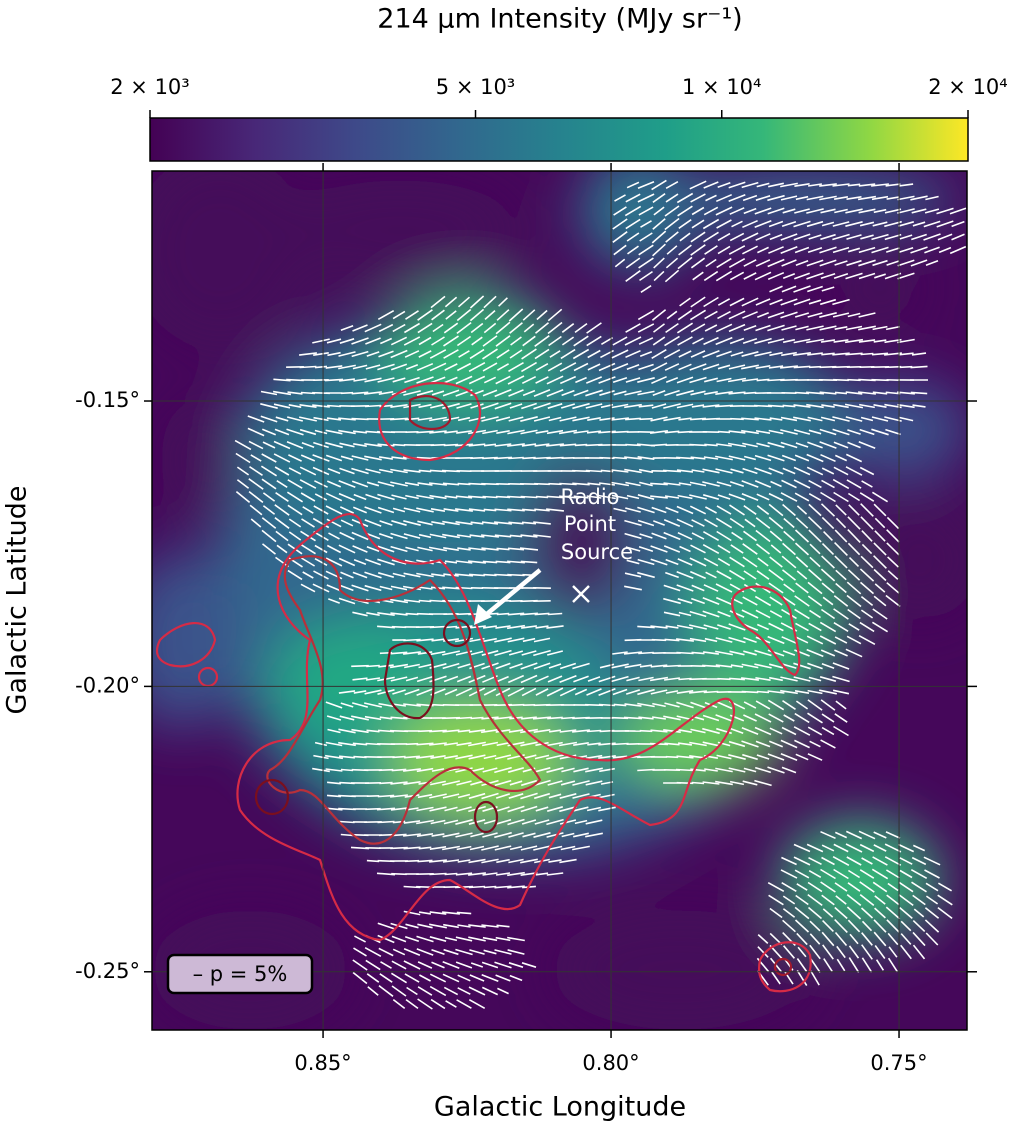  What do you see at coordinates (107, 971) in the screenshot?
I see `y-tick-label: -0.25°` at bounding box center [107, 971].